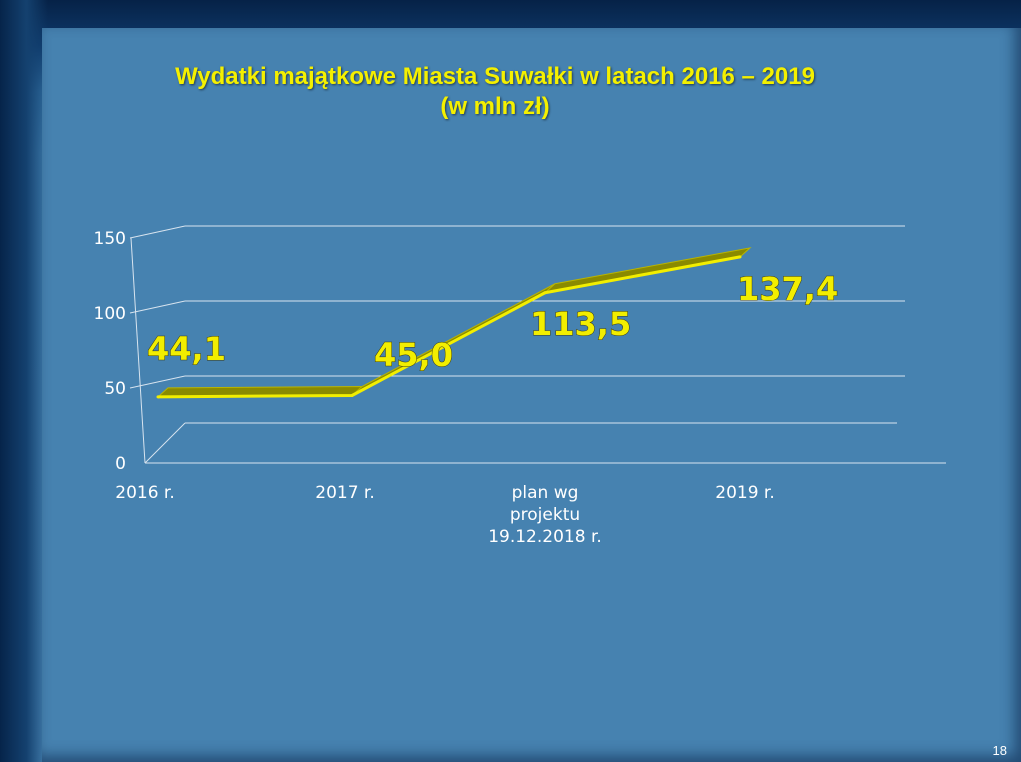  I want to click on chart-title-line-2: (w mln zł), so click(495, 106).